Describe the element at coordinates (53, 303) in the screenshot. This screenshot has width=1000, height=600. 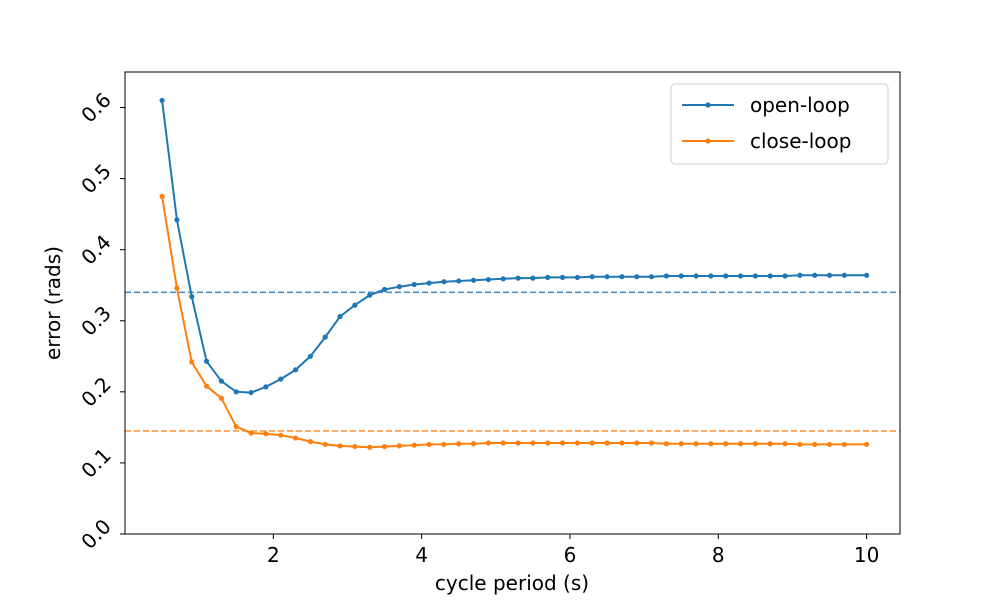
I see `y-axis-label: error (rads)` at that location.